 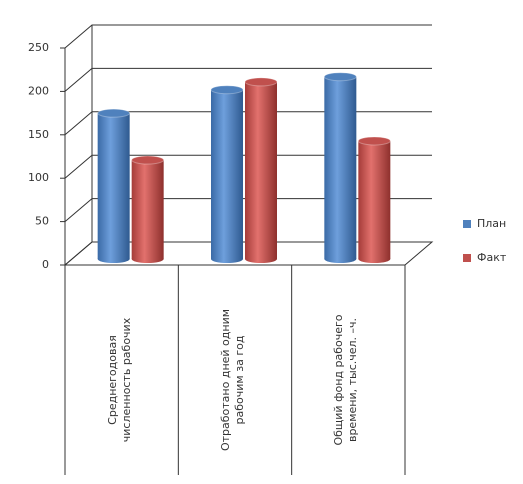 What do you see at coordinates (42, 221) in the screenshot?
I see `y-tick-label: 50` at bounding box center [42, 221].